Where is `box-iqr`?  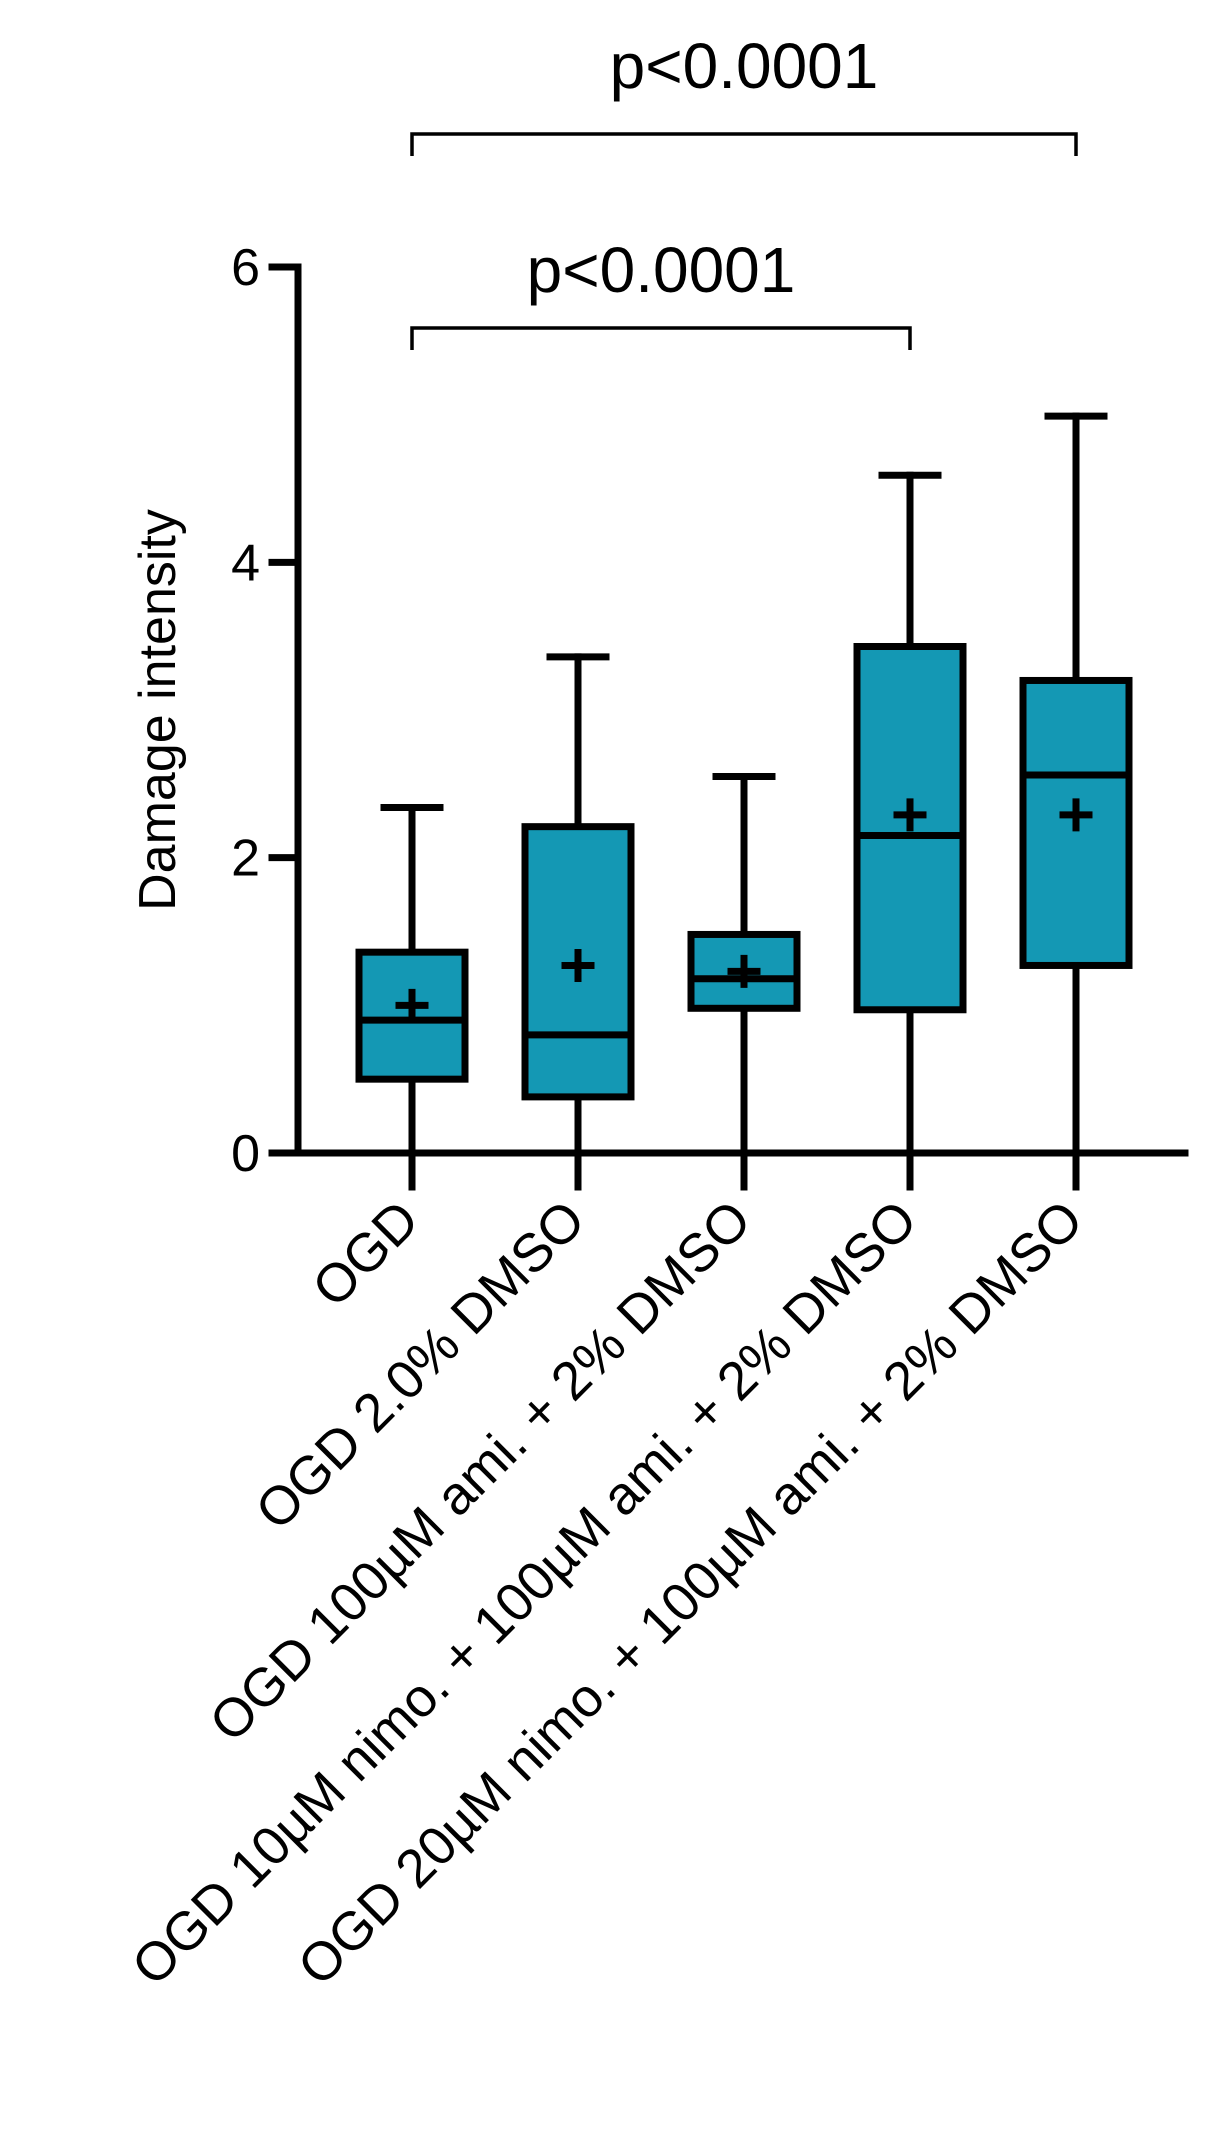 box-iqr is located at coordinates (744, 971).